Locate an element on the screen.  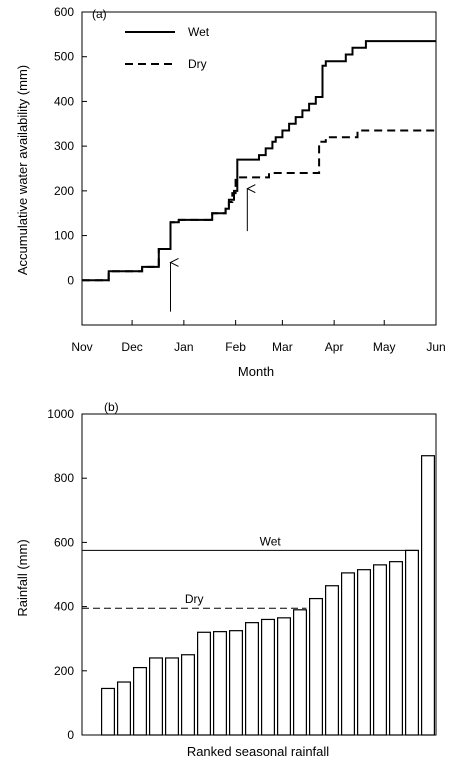
y-tick-label: 300 is located at coordinates (64, 146).